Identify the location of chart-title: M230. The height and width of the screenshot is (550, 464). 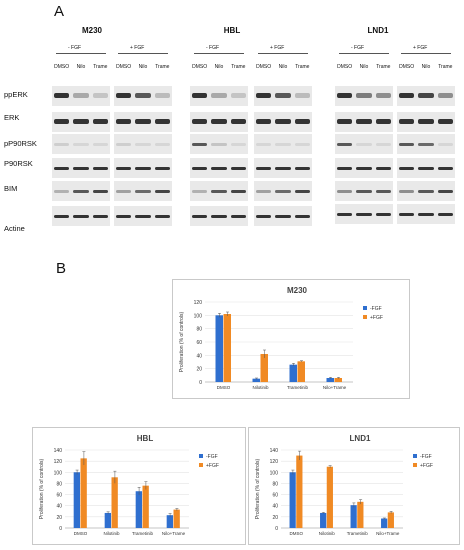
(297, 290).